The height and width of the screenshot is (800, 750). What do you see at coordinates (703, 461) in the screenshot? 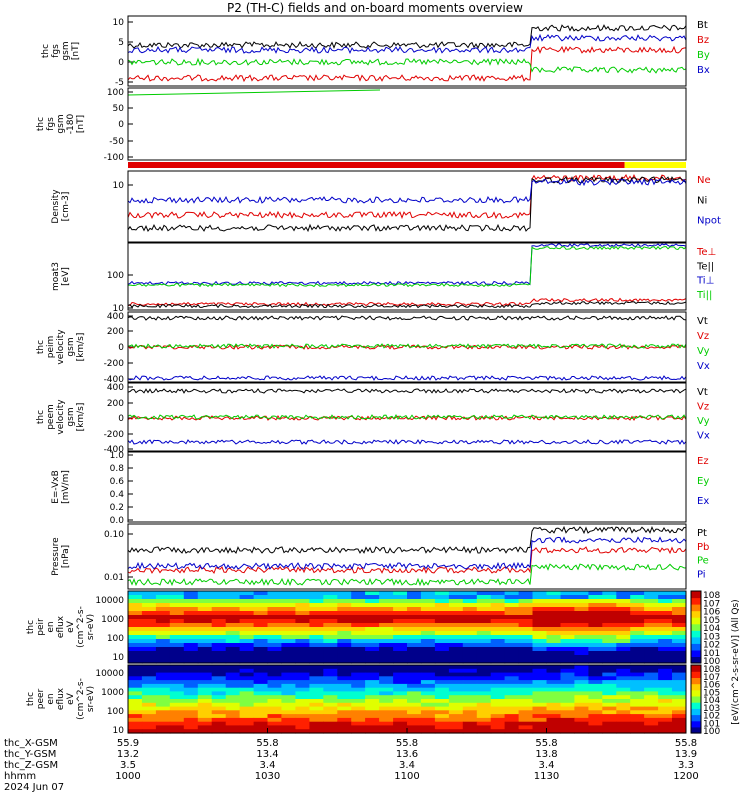
I see `legend-efield-0: Ez` at bounding box center [703, 461].